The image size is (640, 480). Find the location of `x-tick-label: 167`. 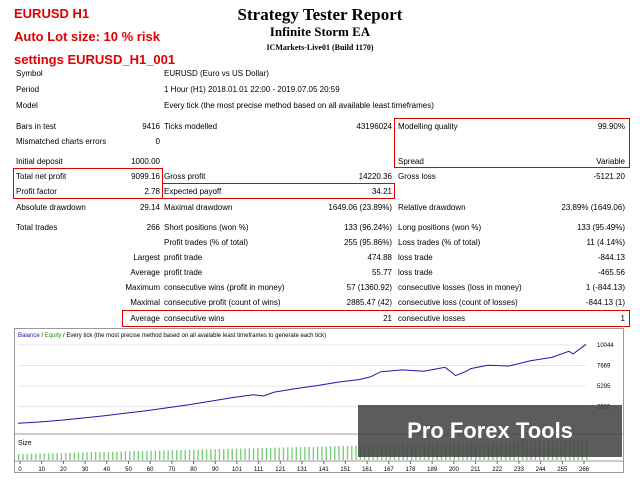

x-tick-label: 167 is located at coordinates (389, 470).